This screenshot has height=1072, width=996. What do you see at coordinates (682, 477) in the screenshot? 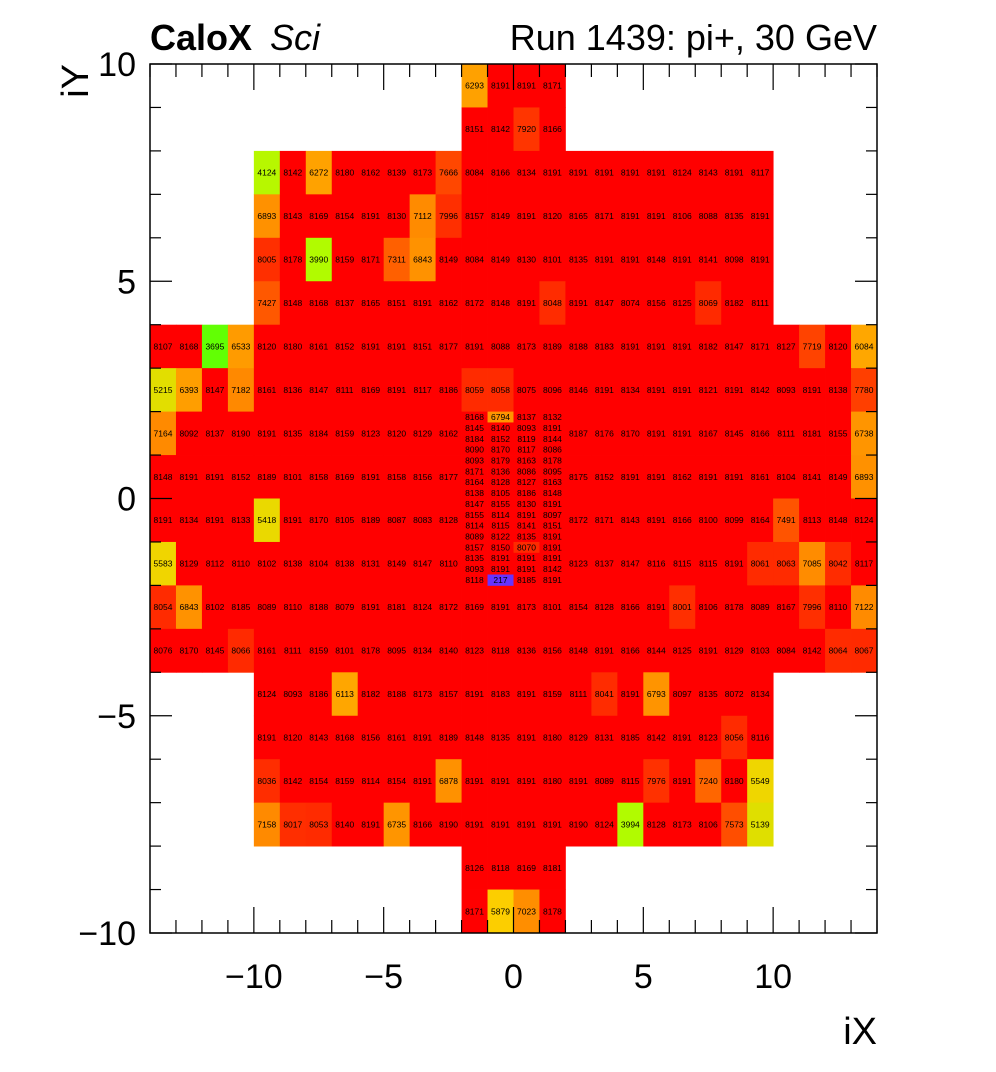
I see `heatmap-cell-label: 8162` at bounding box center [682, 477].